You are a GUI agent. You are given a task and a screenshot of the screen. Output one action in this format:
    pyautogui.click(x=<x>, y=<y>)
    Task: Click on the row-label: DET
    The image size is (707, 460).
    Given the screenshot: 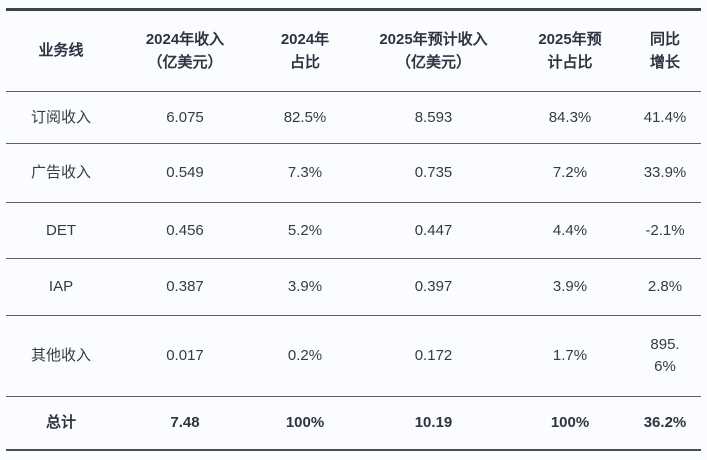 What is the action you would take?
    pyautogui.click(x=61, y=230)
    